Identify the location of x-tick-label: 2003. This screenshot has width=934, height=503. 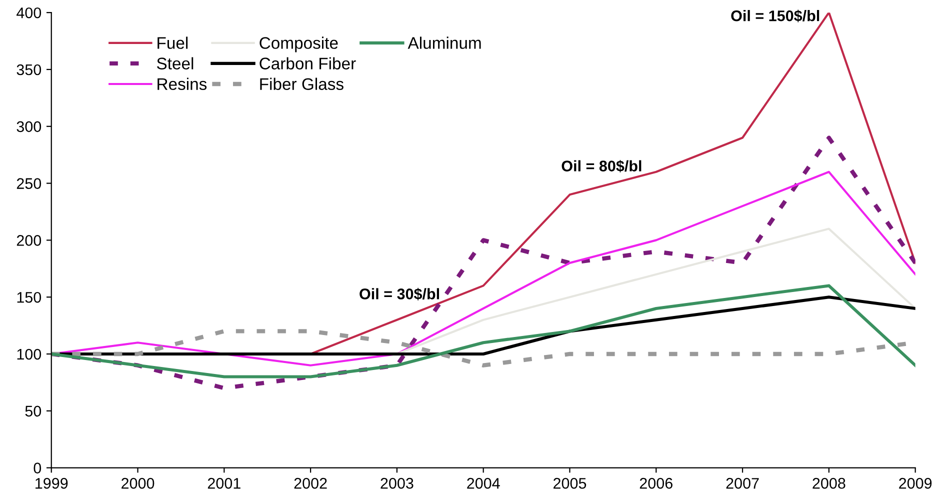
(397, 483).